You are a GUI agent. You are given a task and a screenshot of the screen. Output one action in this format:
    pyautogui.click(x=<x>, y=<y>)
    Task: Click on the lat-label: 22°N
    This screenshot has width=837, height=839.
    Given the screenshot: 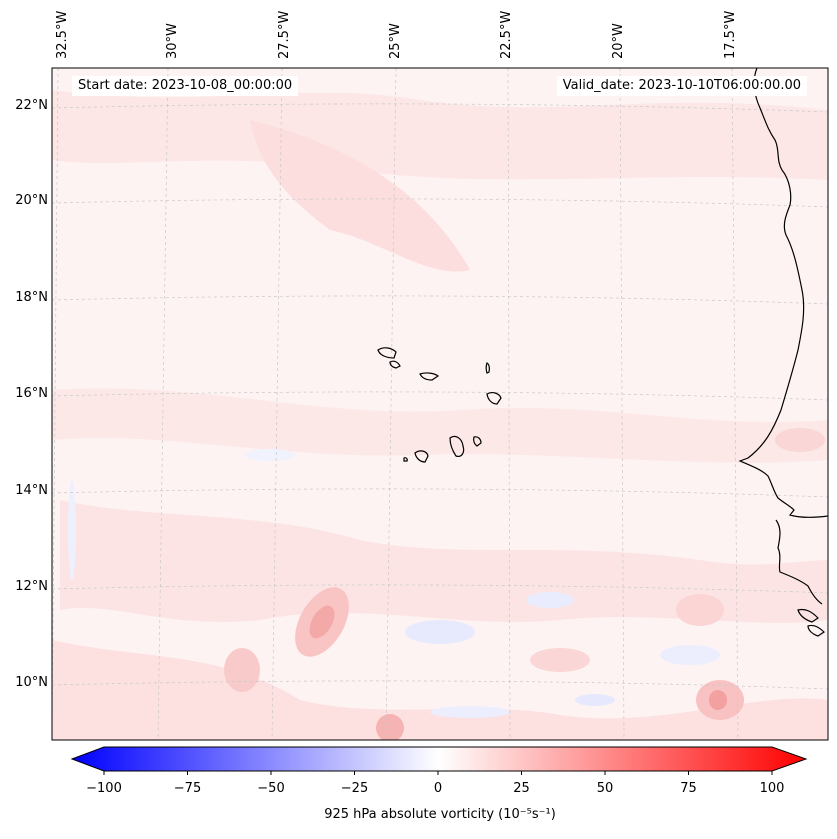 What is the action you would take?
    pyautogui.click(x=31, y=105)
    